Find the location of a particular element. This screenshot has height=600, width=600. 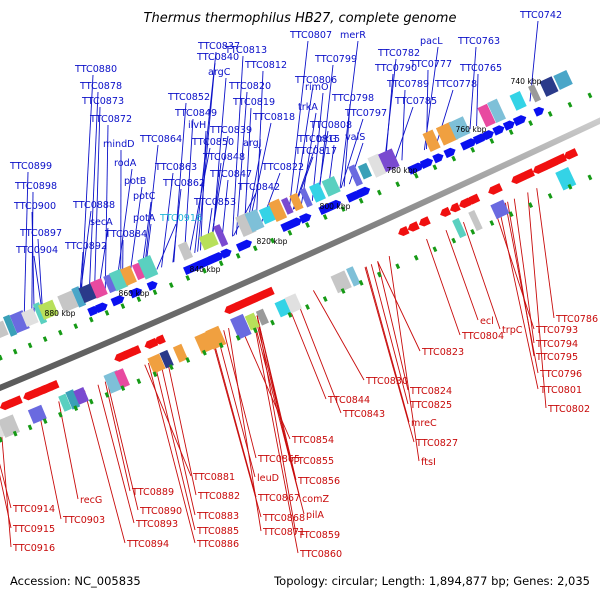

gene-label-forward: potC is located at coordinates (144, 196).